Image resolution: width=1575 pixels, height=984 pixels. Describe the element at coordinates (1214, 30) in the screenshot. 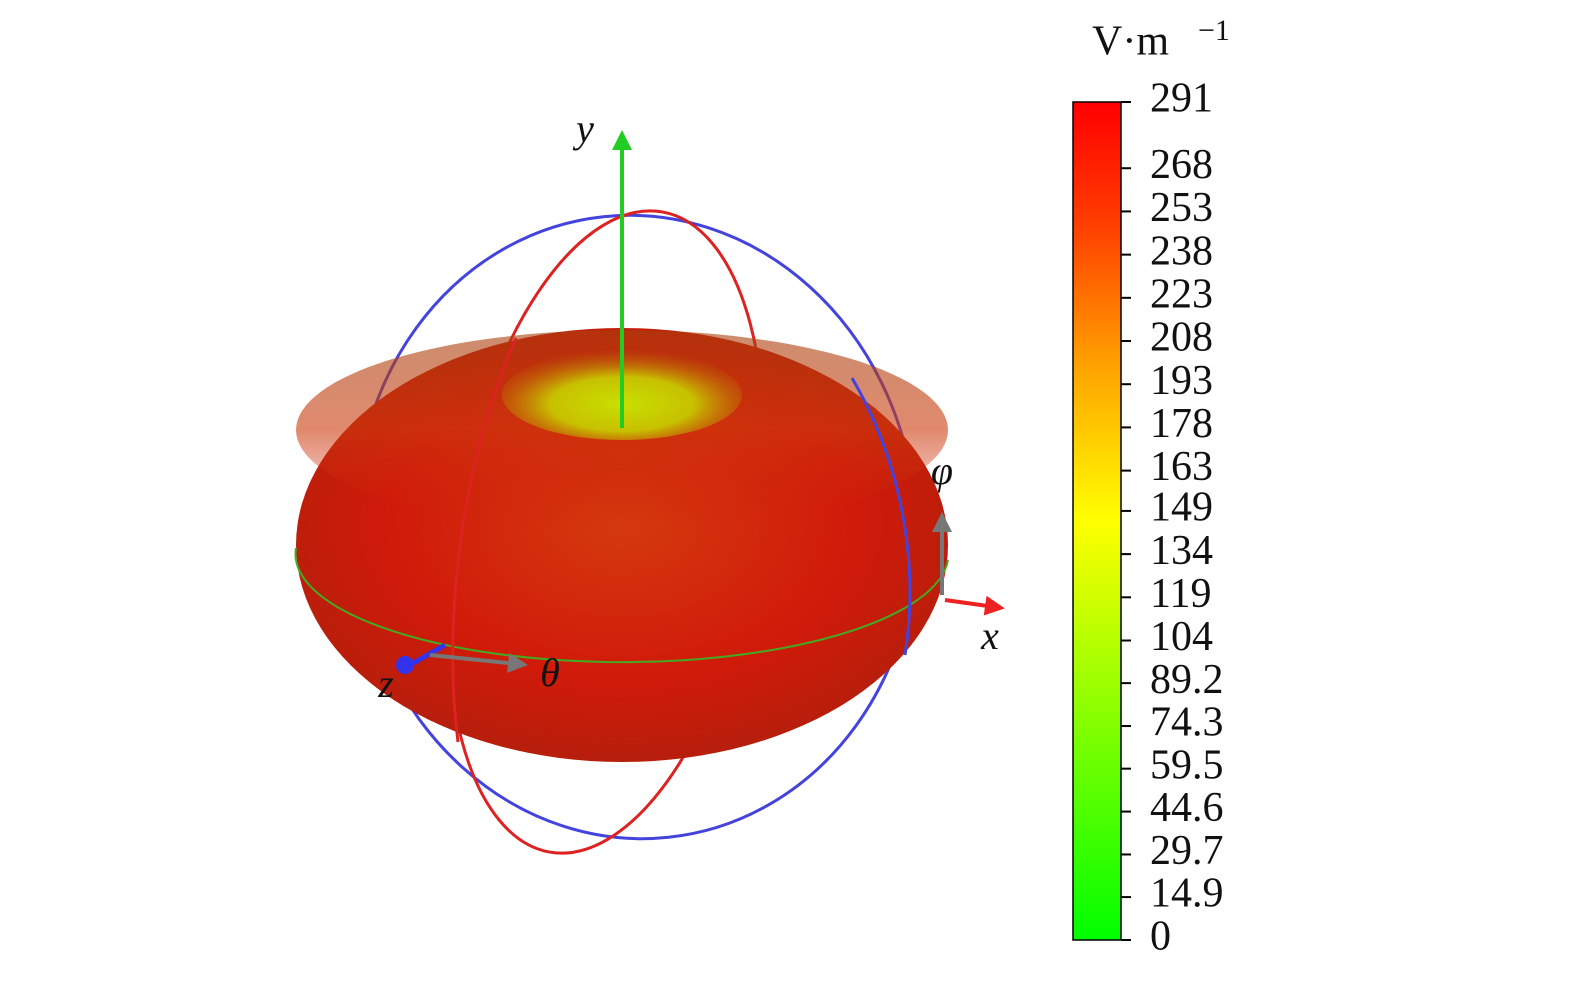

I see `colorbar-unit-exponent: −1` at that location.